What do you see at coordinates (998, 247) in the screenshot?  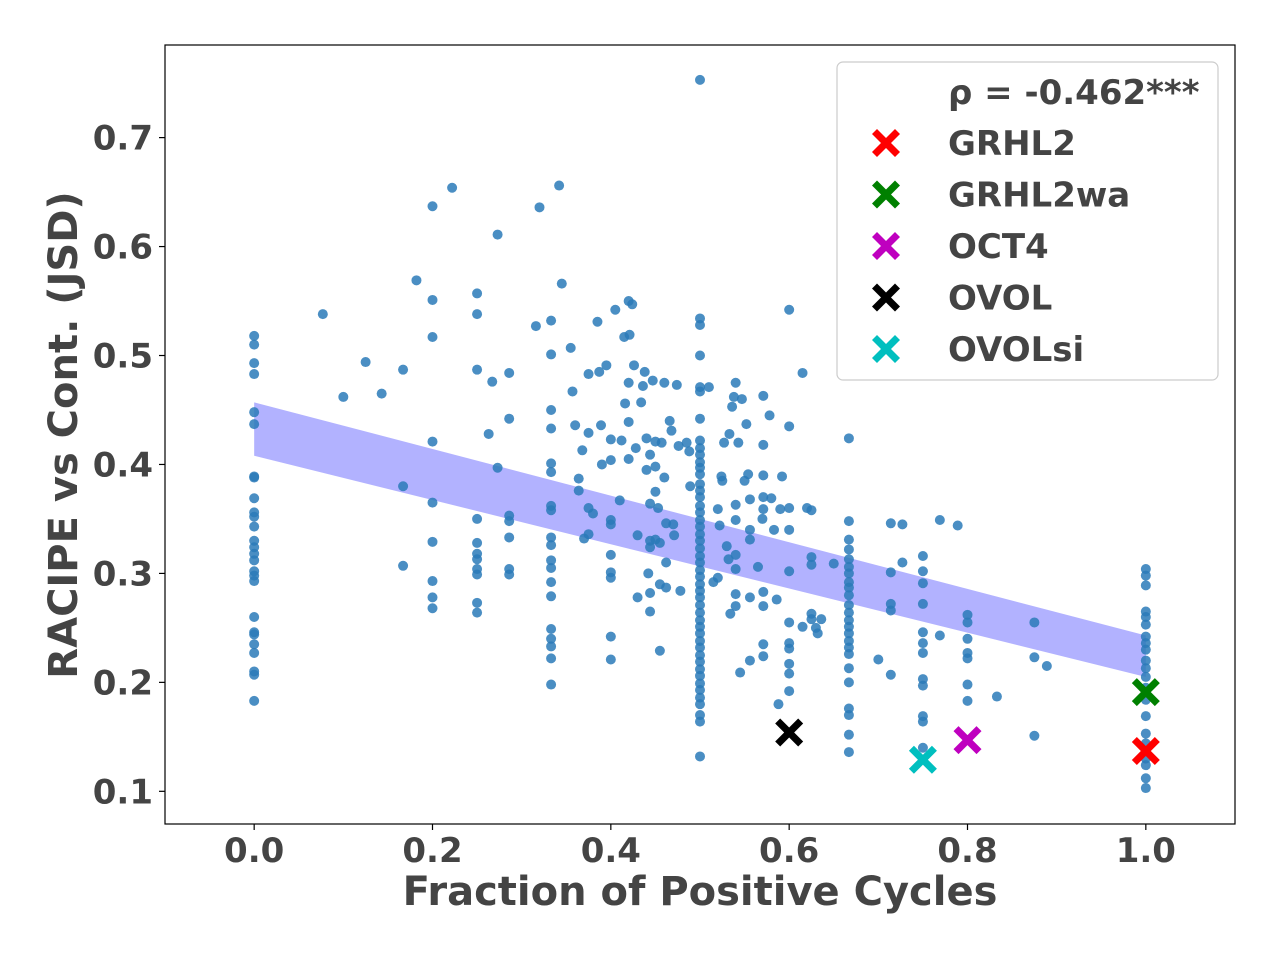 I see `legend-label-oct4: OCT4` at bounding box center [998, 247].